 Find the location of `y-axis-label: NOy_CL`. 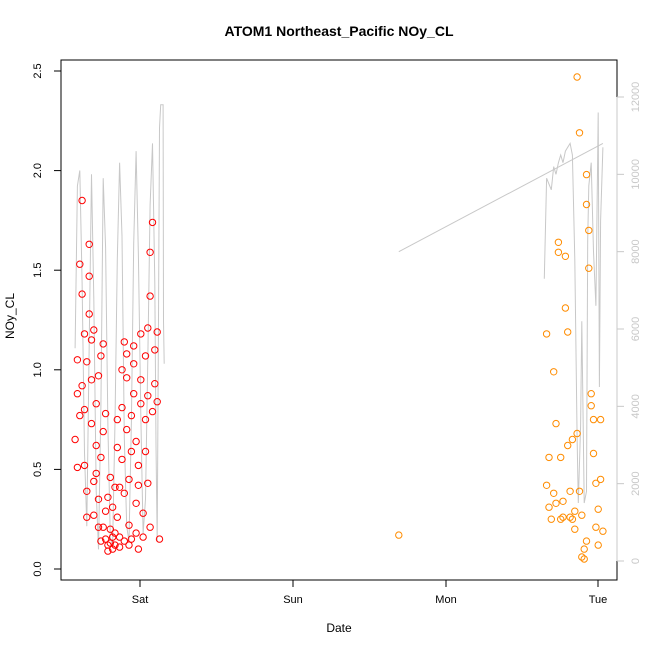

y-axis-label: NOy_CL is located at coordinates (10, 316).